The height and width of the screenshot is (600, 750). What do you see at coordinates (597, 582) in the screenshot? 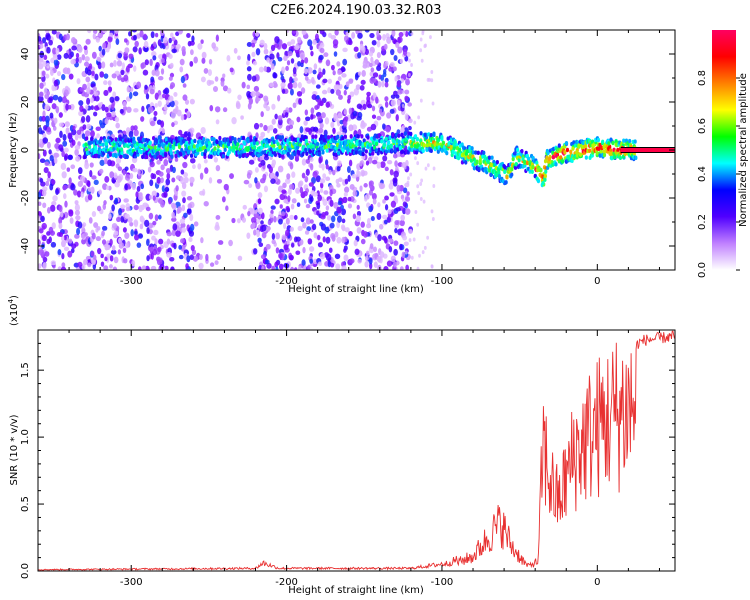
I see `snr-x-tick-label: 0` at bounding box center [597, 582].